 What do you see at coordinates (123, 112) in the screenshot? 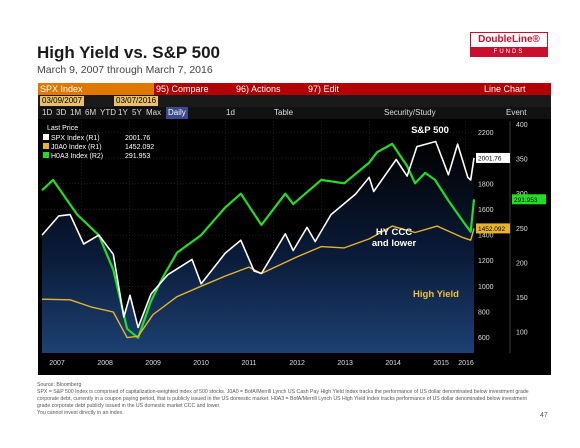
I see `period-1y: 1Y` at bounding box center [123, 112].